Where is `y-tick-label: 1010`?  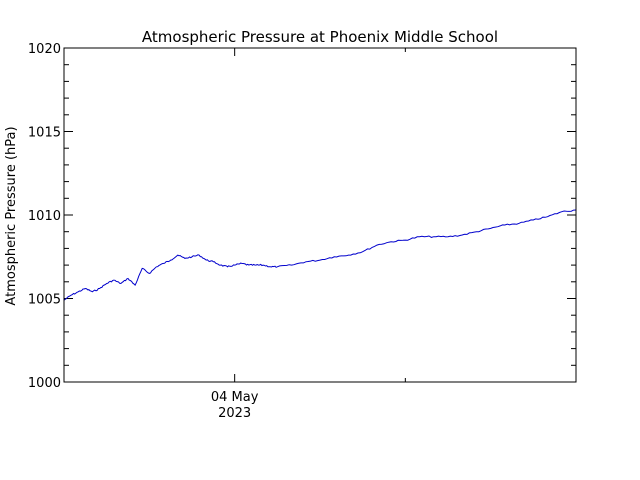
y-tick-label: 1010 is located at coordinates (44, 216).